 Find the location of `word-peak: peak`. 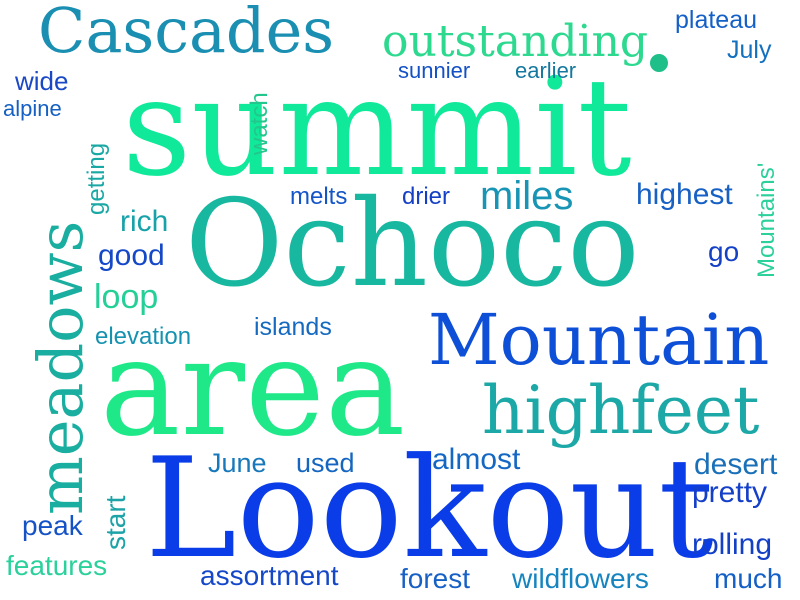

word-peak: peak is located at coordinates (52, 525).